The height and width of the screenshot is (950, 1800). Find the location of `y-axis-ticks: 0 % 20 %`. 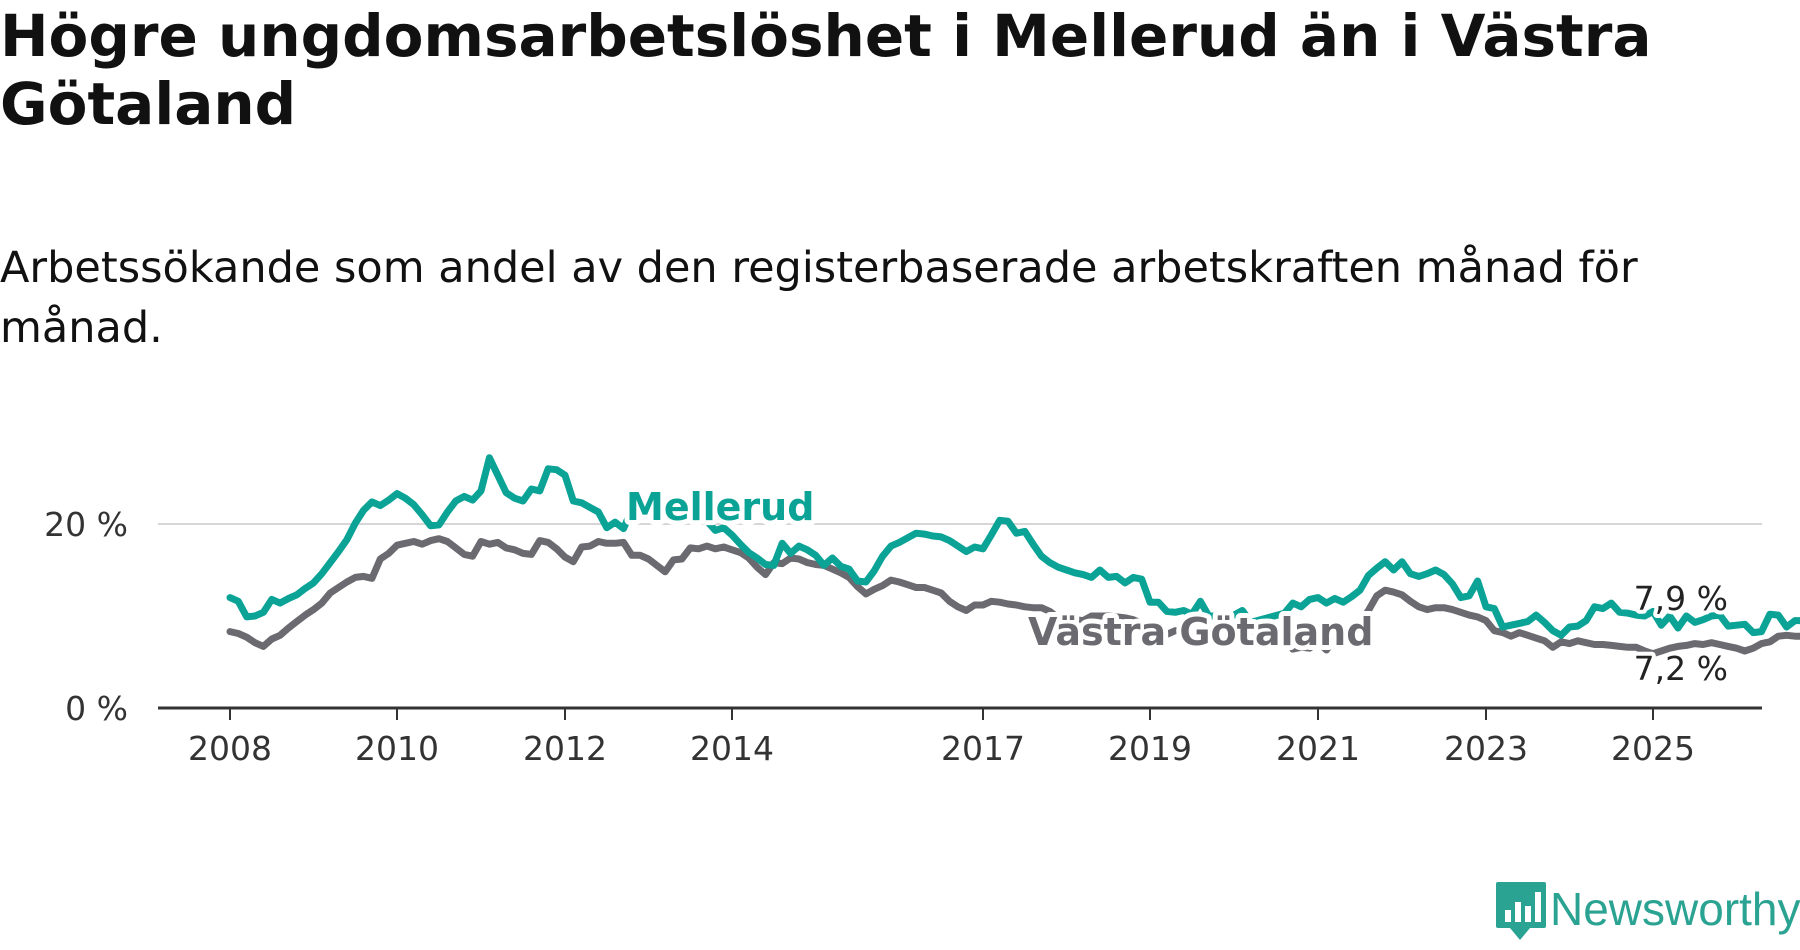

y-axis-ticks: 0 % 20 % is located at coordinates (86, 616).